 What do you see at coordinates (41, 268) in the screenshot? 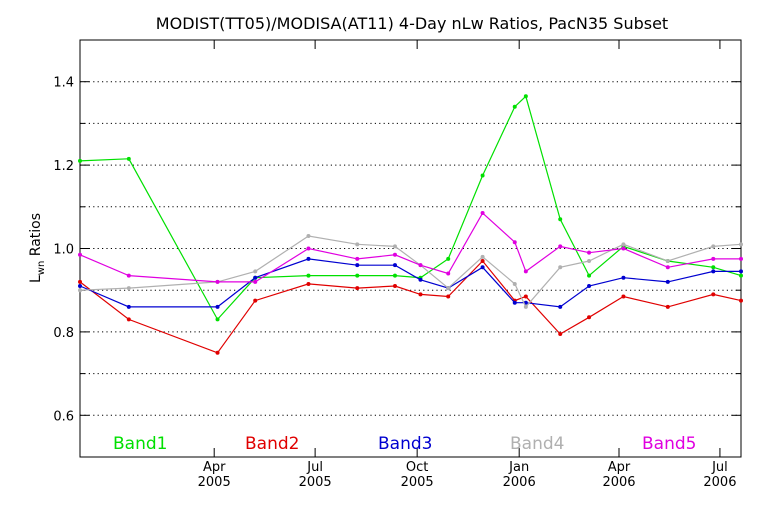
I see `y-axis-label-sub: wn` at bounding box center [41, 268].